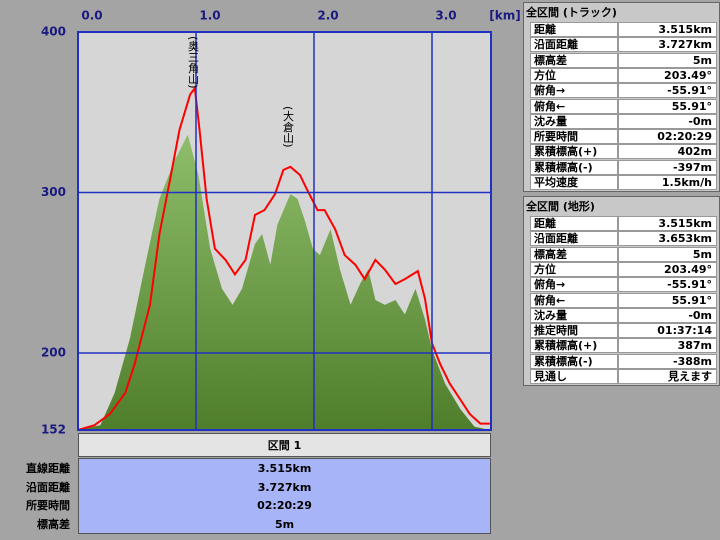  Describe the element at coordinates (53, 192) in the screenshot. I see `y-tick-label: 300` at that location.